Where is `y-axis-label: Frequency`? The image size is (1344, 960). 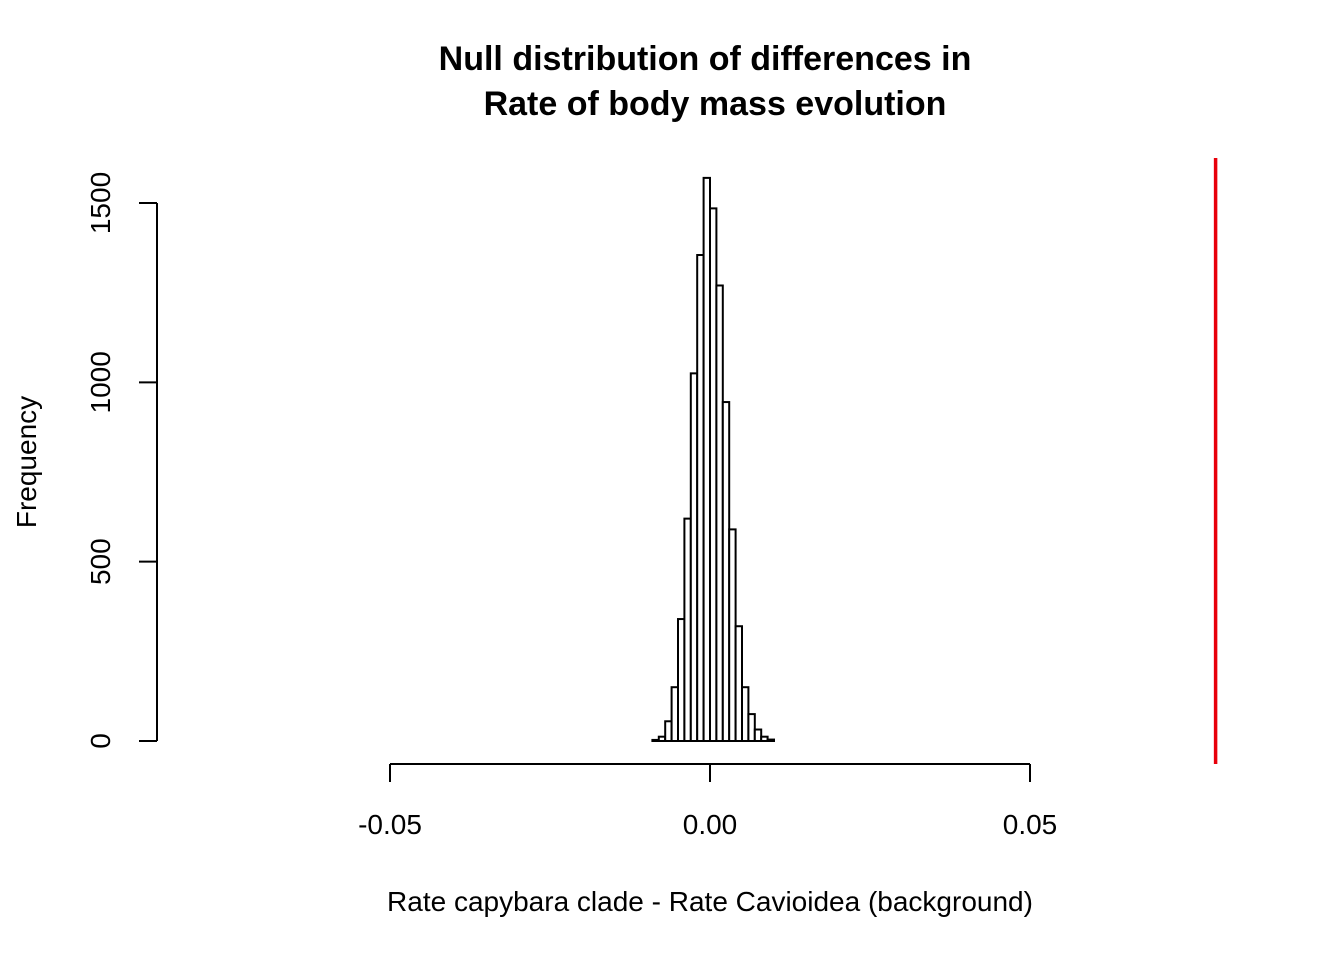
y-axis-label: Frequency is located at coordinates (26, 462).